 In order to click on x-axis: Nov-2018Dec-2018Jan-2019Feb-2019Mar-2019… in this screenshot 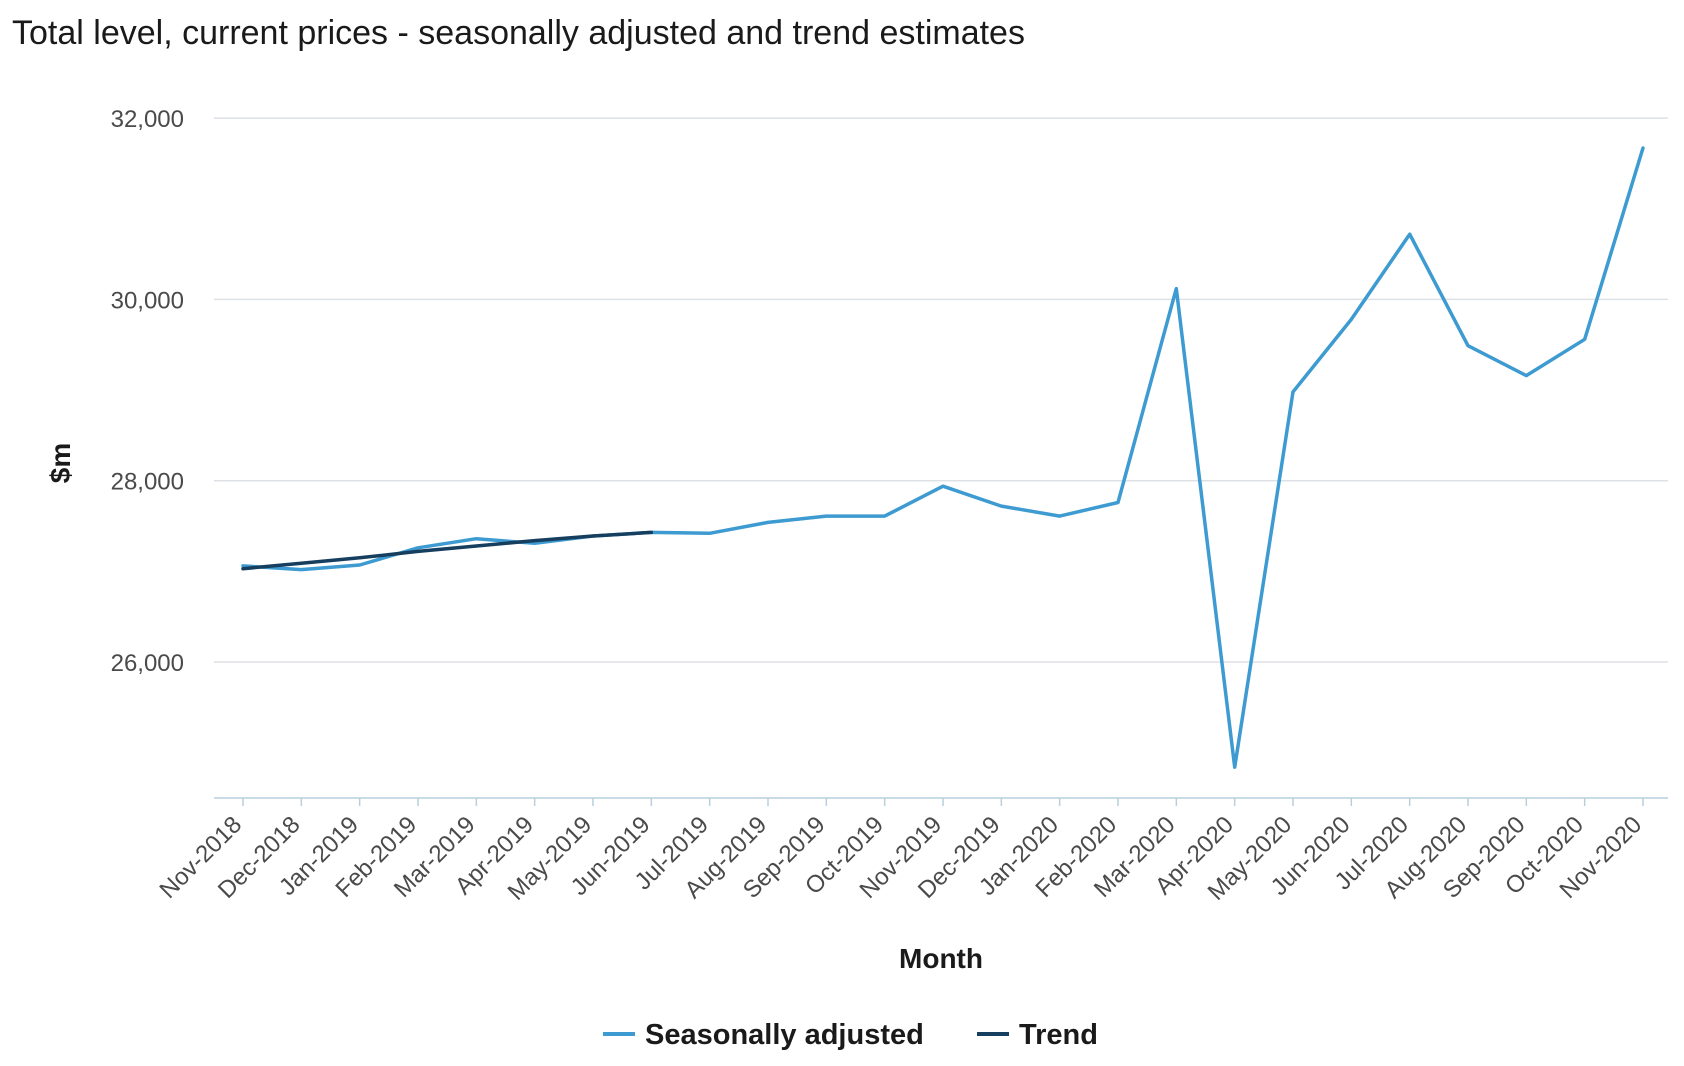, I will do `click(911, 851)`.